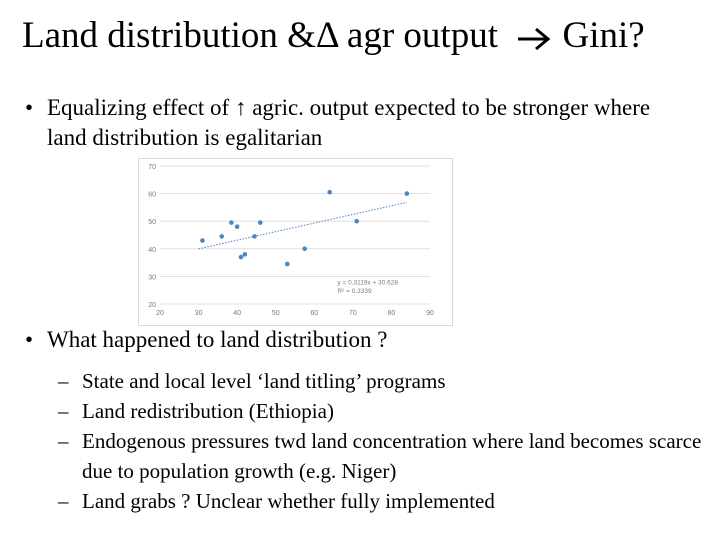 The image size is (720, 540). What do you see at coordinates (302, 225) in the screenshot?
I see `trendline` at bounding box center [302, 225].